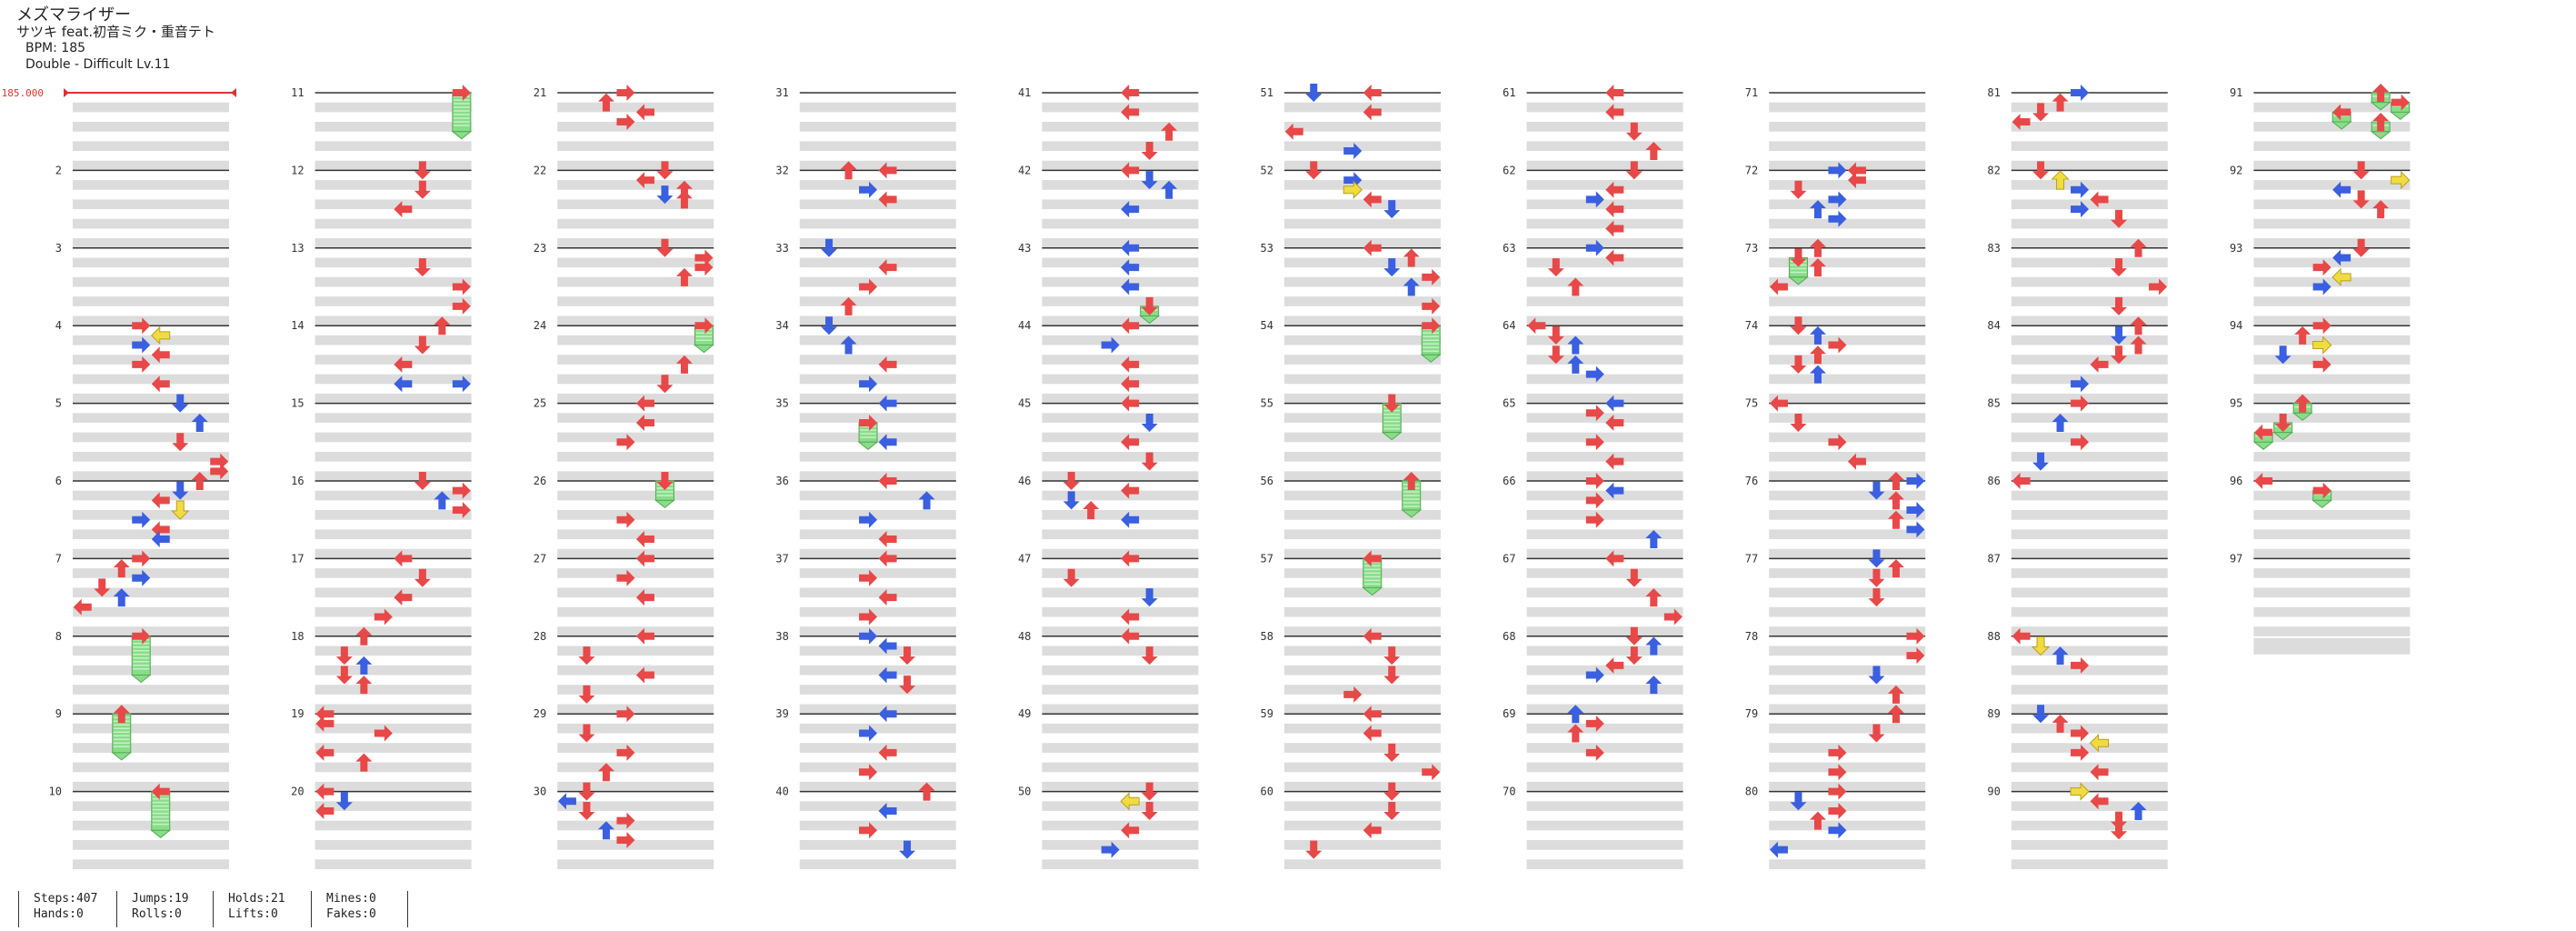  Describe the element at coordinates (343, 909) in the screenshot. I see `stats-mines-group: Mines:0 Fakes:0` at that location.